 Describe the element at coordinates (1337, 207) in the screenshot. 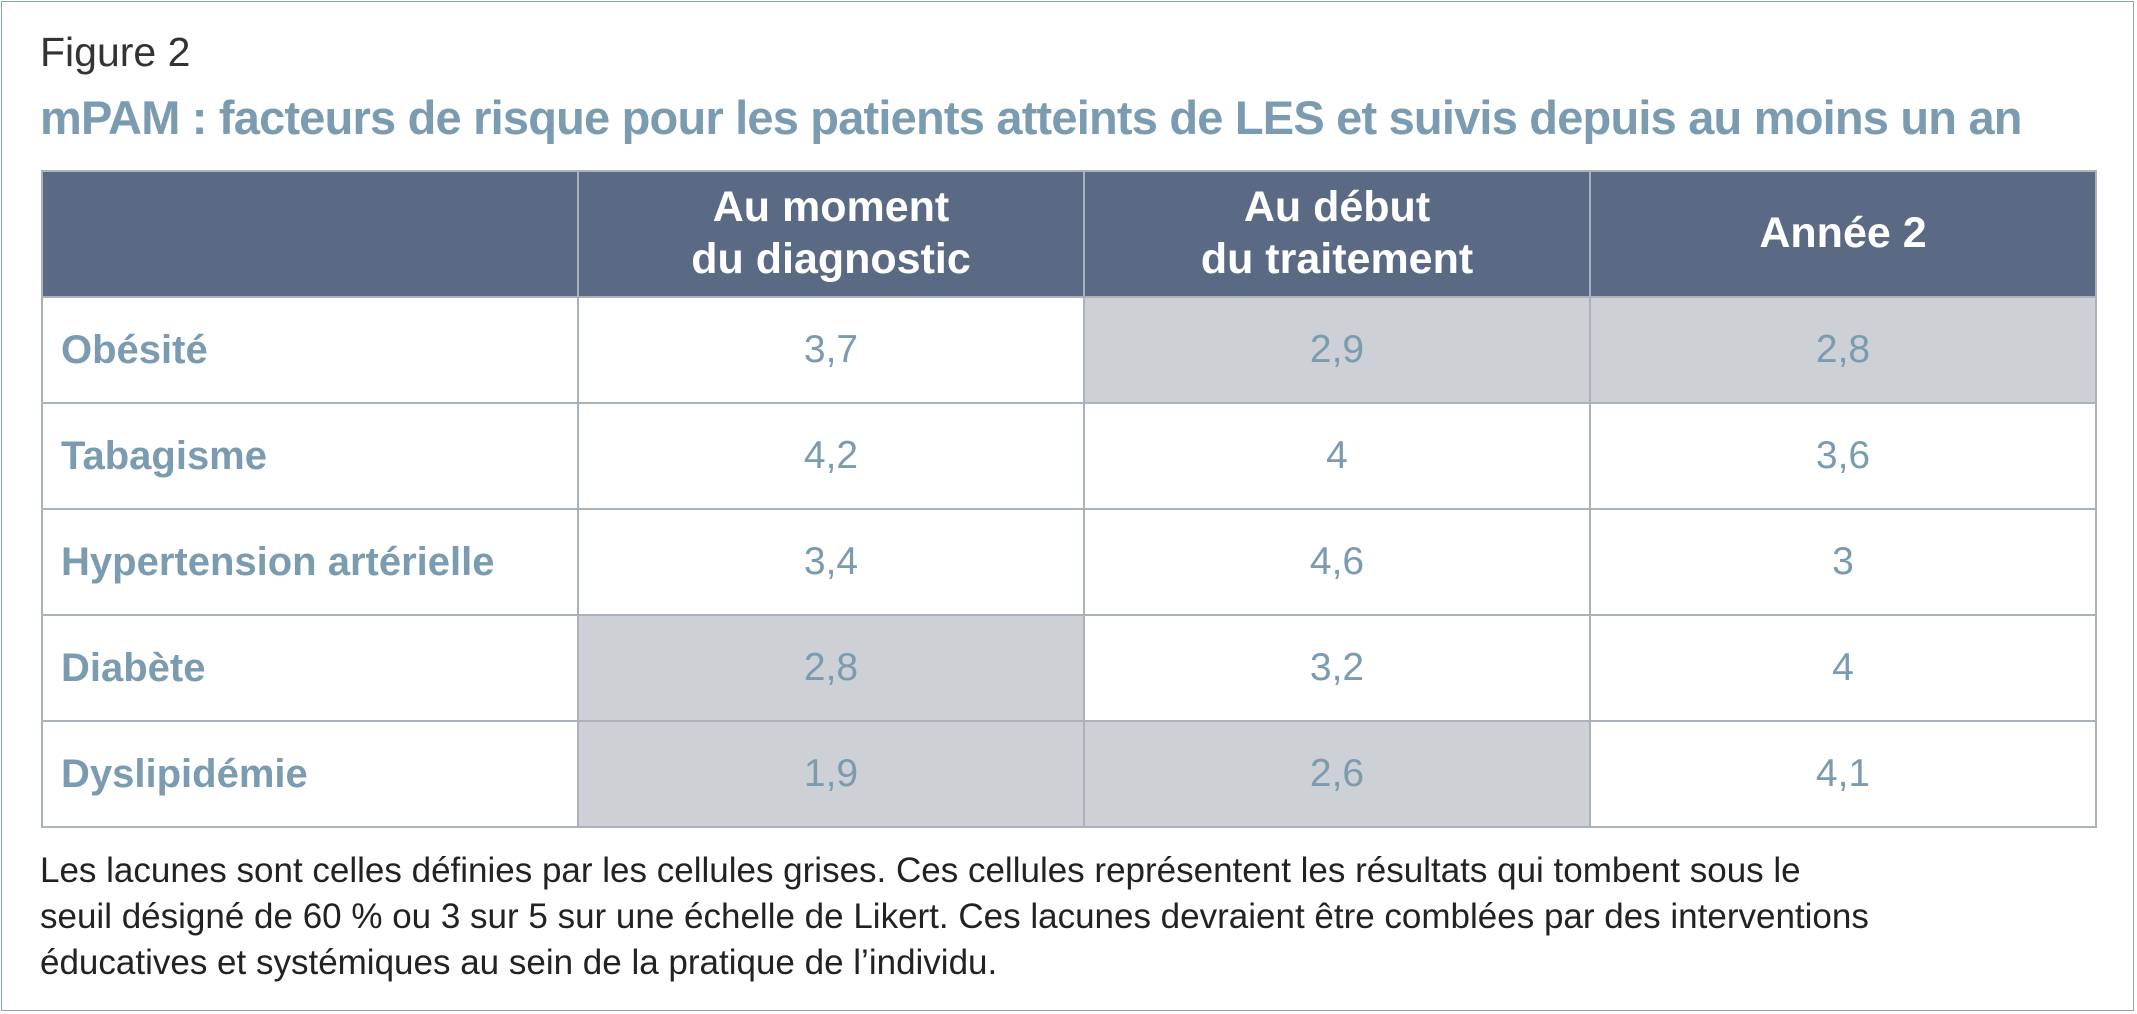

I see `column-header-line: Au début` at that location.